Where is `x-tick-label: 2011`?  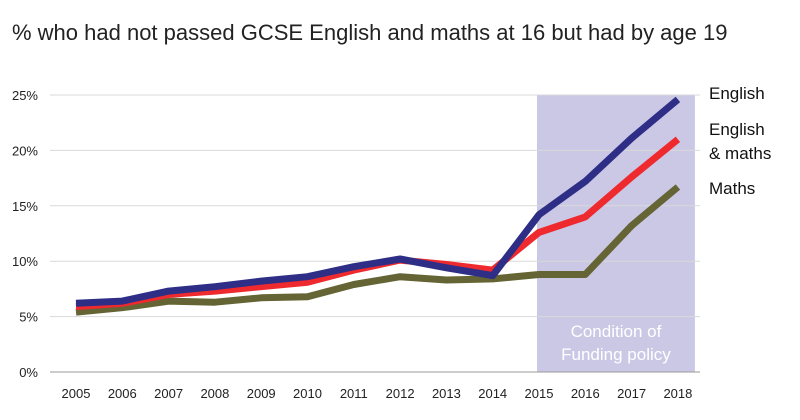 x-tick-label: 2011 is located at coordinates (354, 393).